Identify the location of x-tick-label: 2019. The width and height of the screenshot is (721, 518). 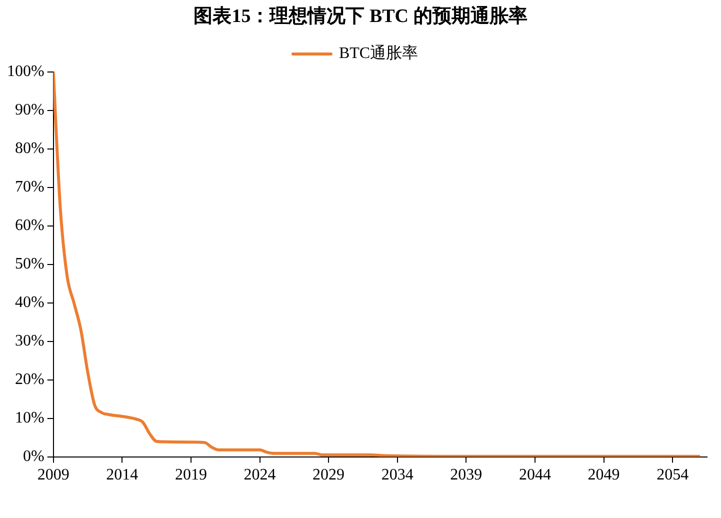
(190, 475).